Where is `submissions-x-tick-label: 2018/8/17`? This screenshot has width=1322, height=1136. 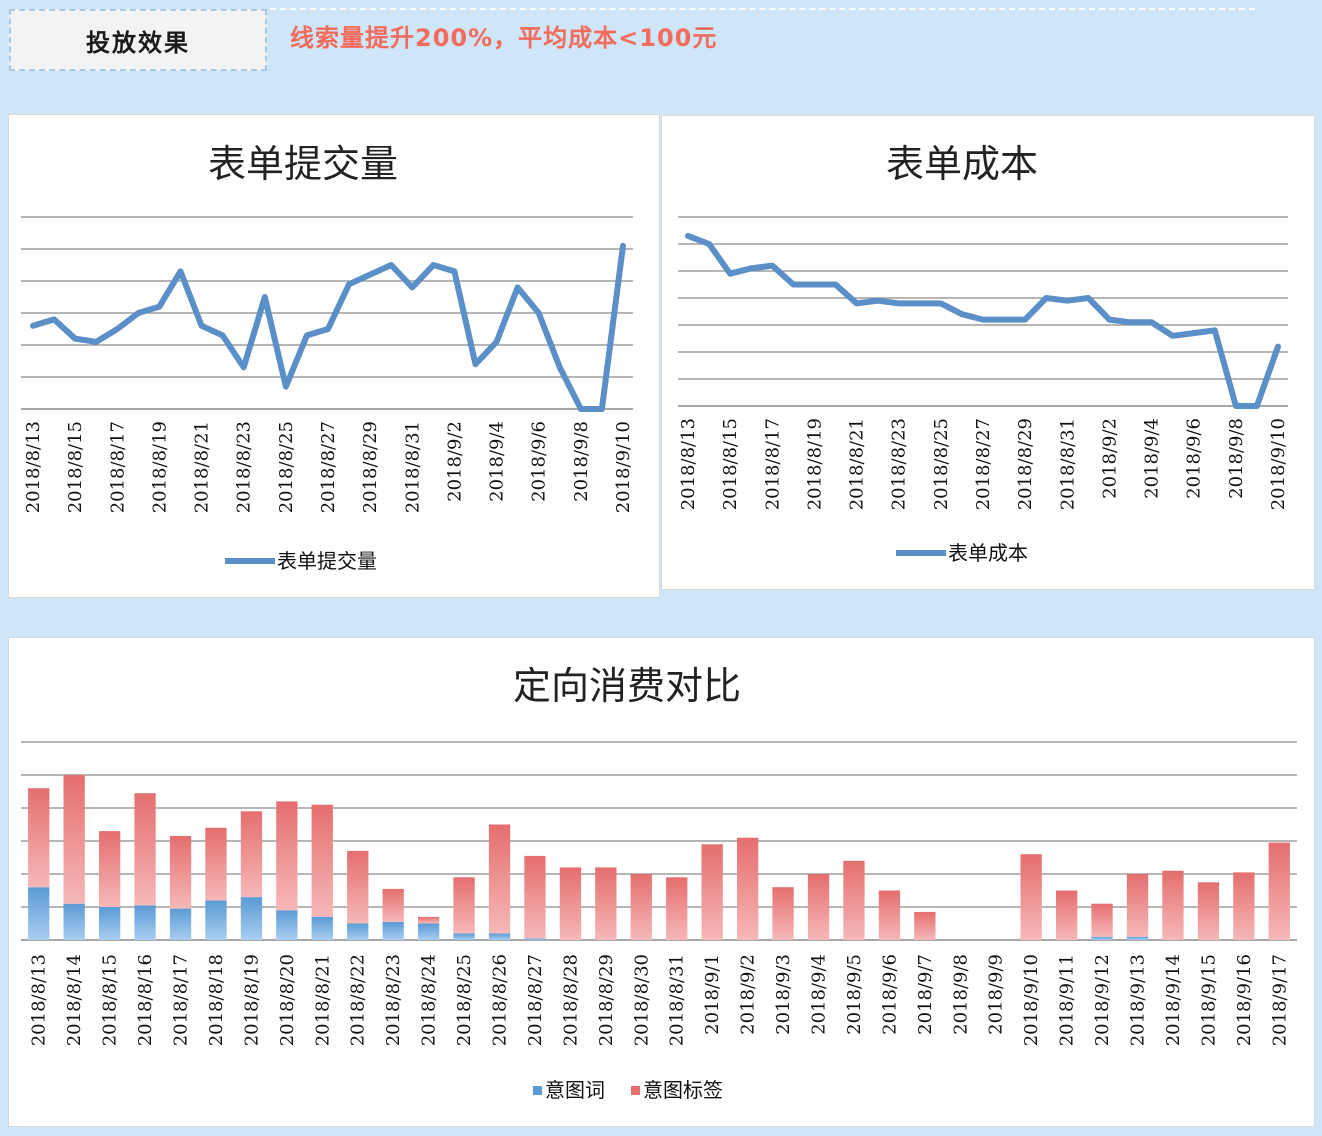 submissions-x-tick-label: 2018/8/17 is located at coordinates (117, 467).